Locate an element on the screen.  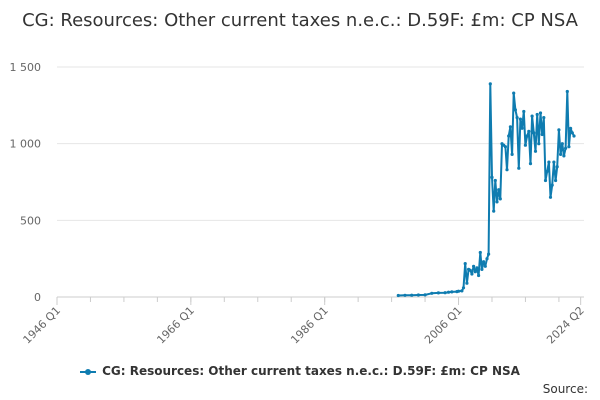
y-tick-label: 1 000 is located at coordinates (26, 144).